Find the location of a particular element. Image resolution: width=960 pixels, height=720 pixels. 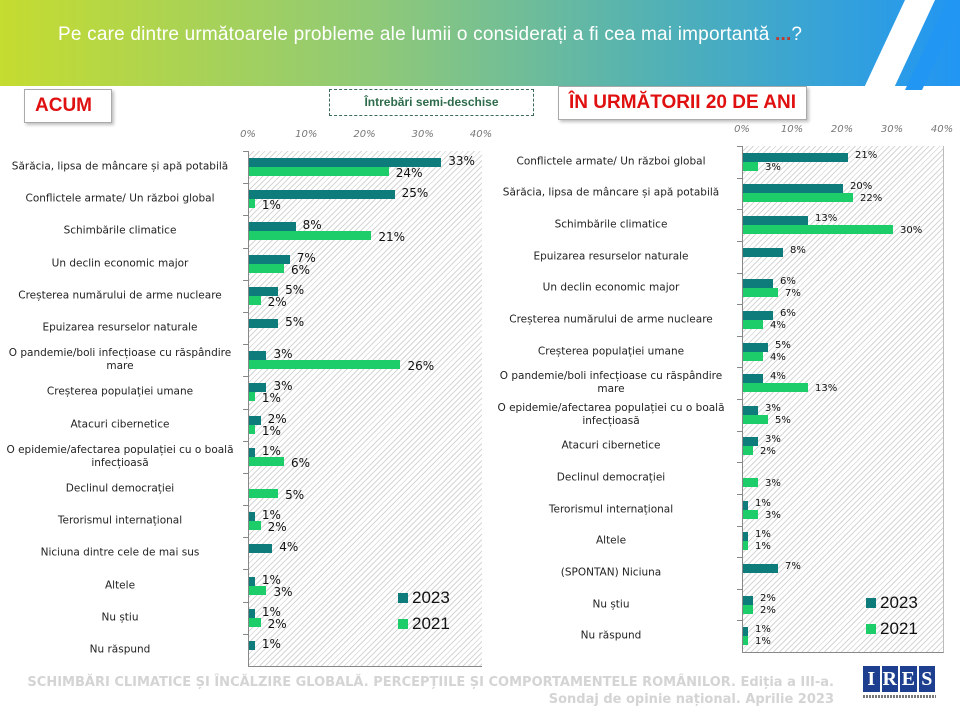

title-end: ? is located at coordinates (797, 34).